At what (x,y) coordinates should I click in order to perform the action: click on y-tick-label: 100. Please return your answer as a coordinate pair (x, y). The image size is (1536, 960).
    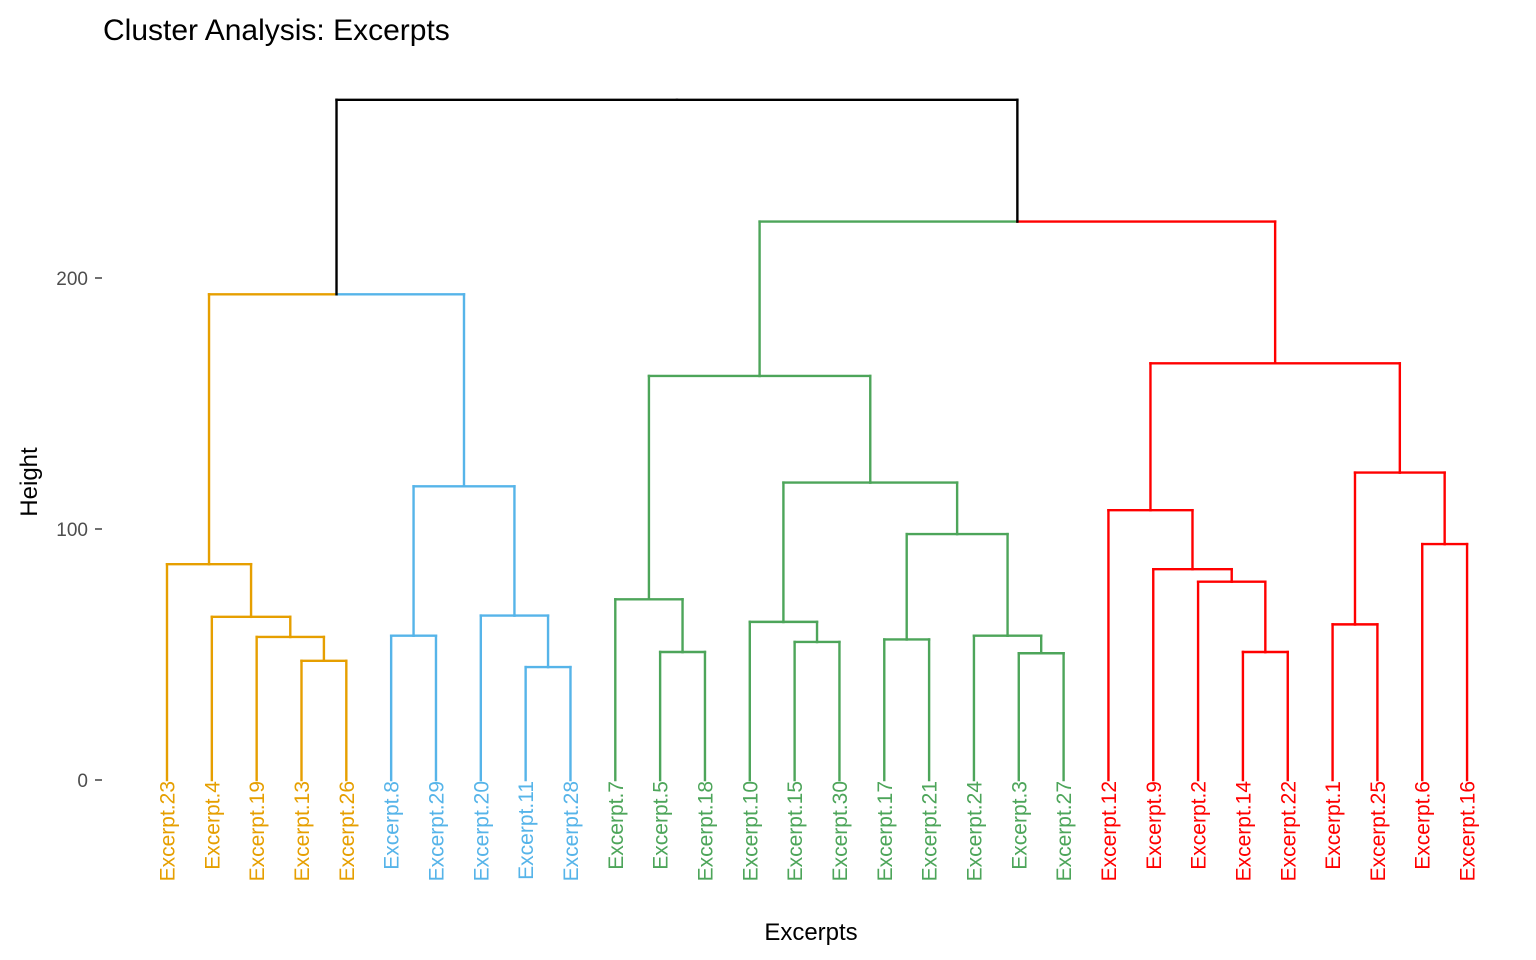
    Looking at the image, I should click on (72, 530).